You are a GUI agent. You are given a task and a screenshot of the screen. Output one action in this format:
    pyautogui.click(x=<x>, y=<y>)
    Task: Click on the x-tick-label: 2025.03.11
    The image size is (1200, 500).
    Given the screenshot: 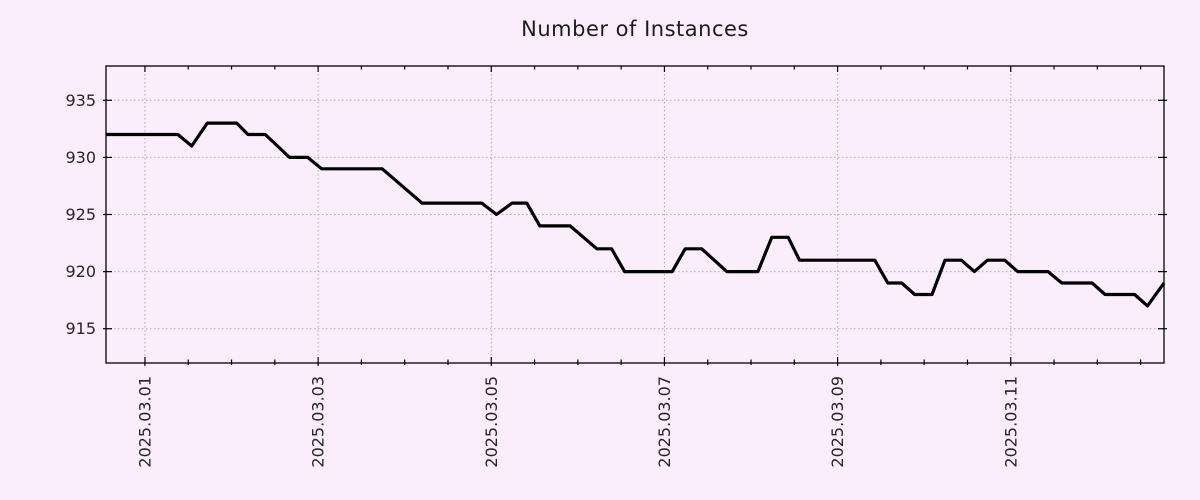 What is the action you would take?
    pyautogui.click(x=1010, y=422)
    